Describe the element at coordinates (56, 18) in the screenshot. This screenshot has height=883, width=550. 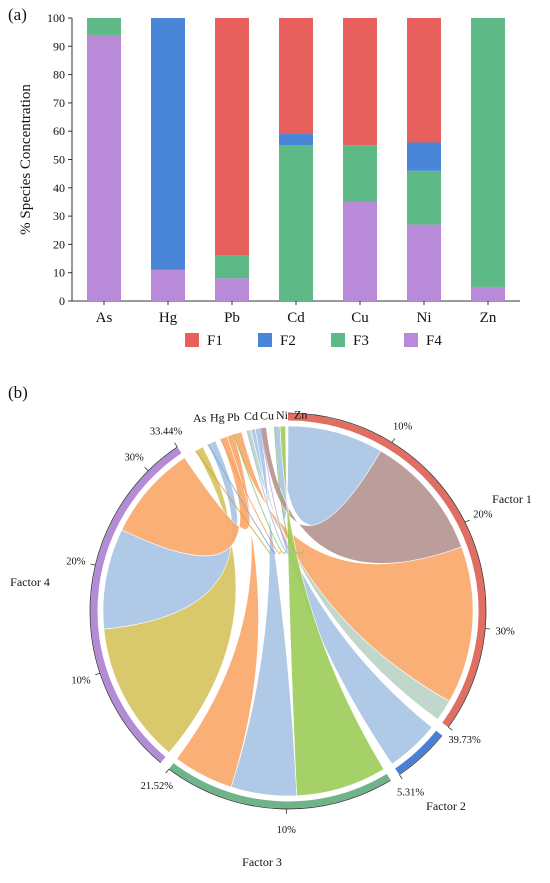
I see `y-tick-label: 100` at that location.